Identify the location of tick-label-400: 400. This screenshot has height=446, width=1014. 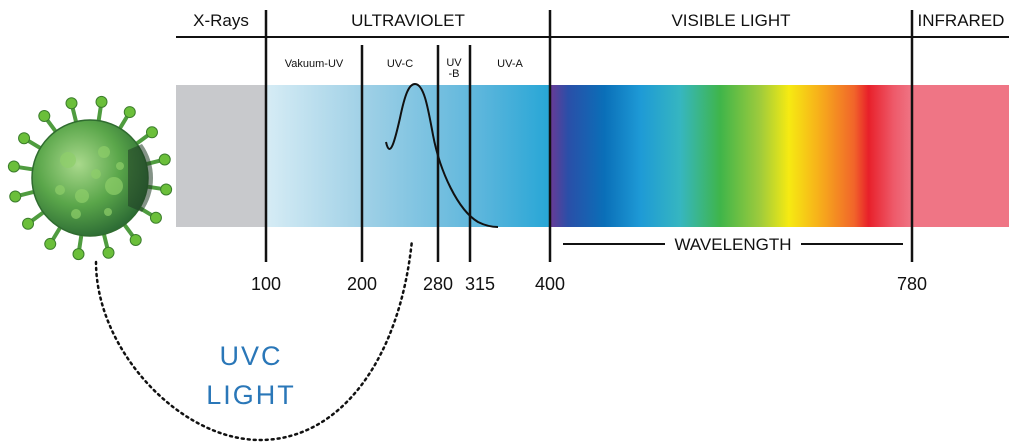
(550, 284).